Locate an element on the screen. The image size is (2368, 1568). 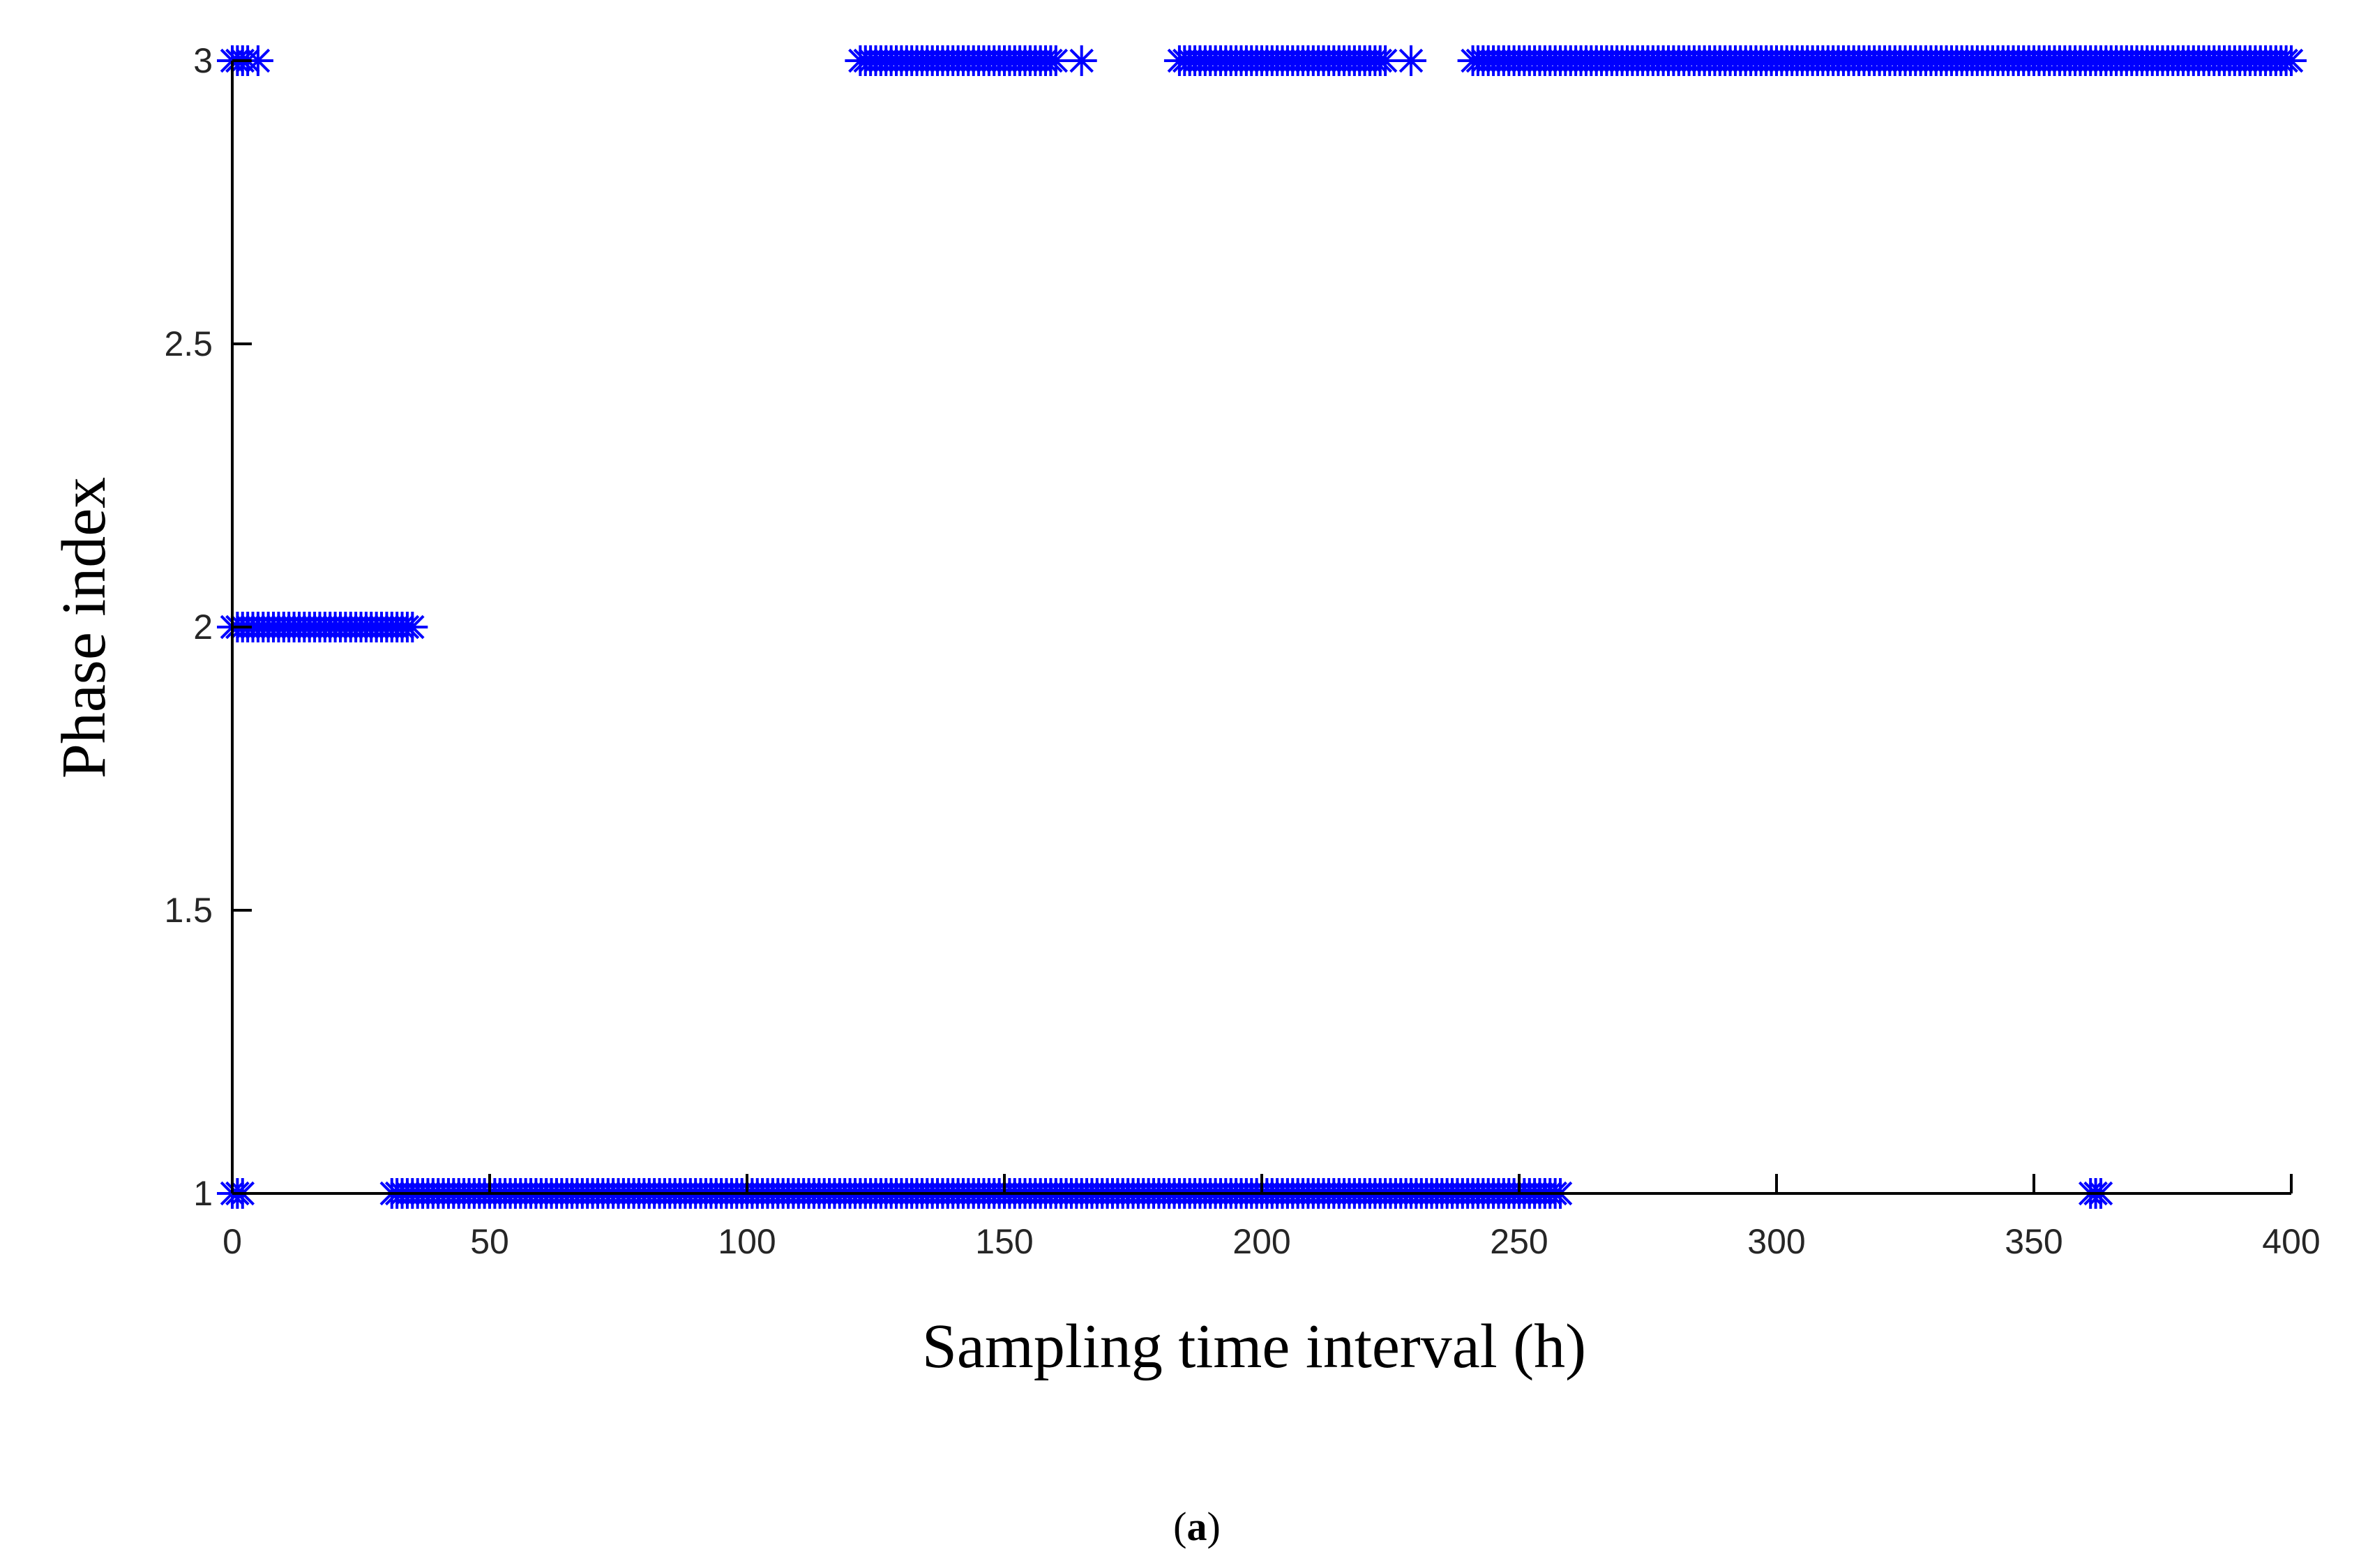
y-tick-label: 3 is located at coordinates (203, 60).